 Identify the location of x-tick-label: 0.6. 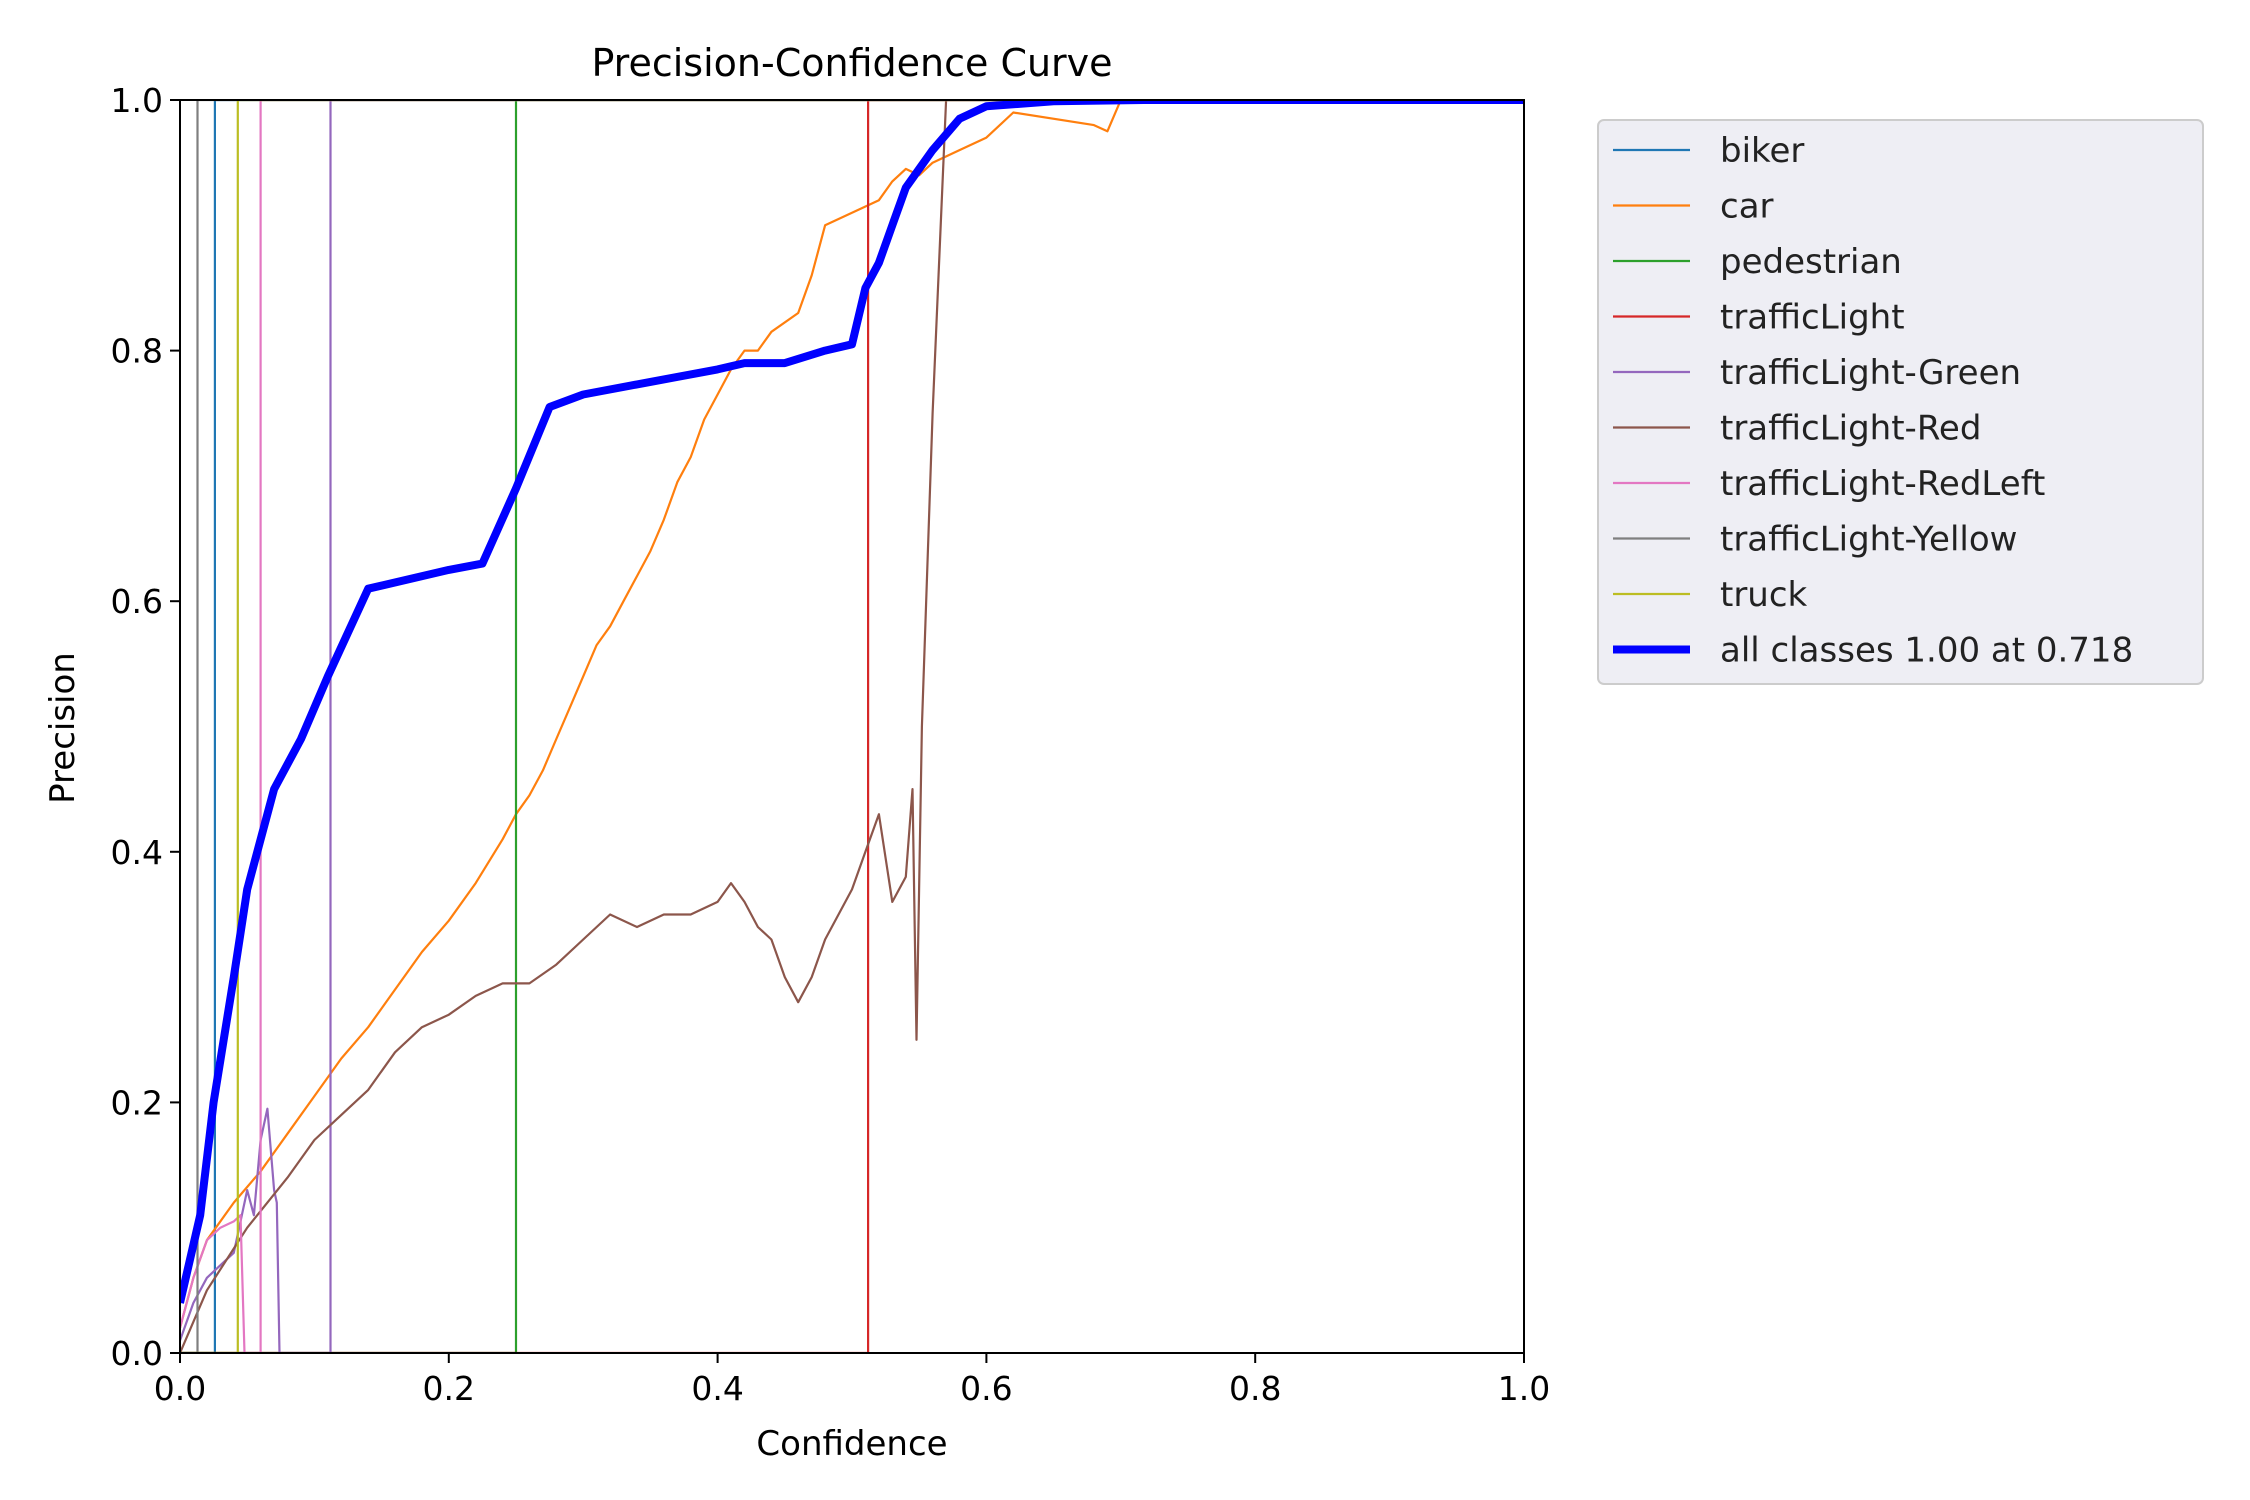
(986, 1388).